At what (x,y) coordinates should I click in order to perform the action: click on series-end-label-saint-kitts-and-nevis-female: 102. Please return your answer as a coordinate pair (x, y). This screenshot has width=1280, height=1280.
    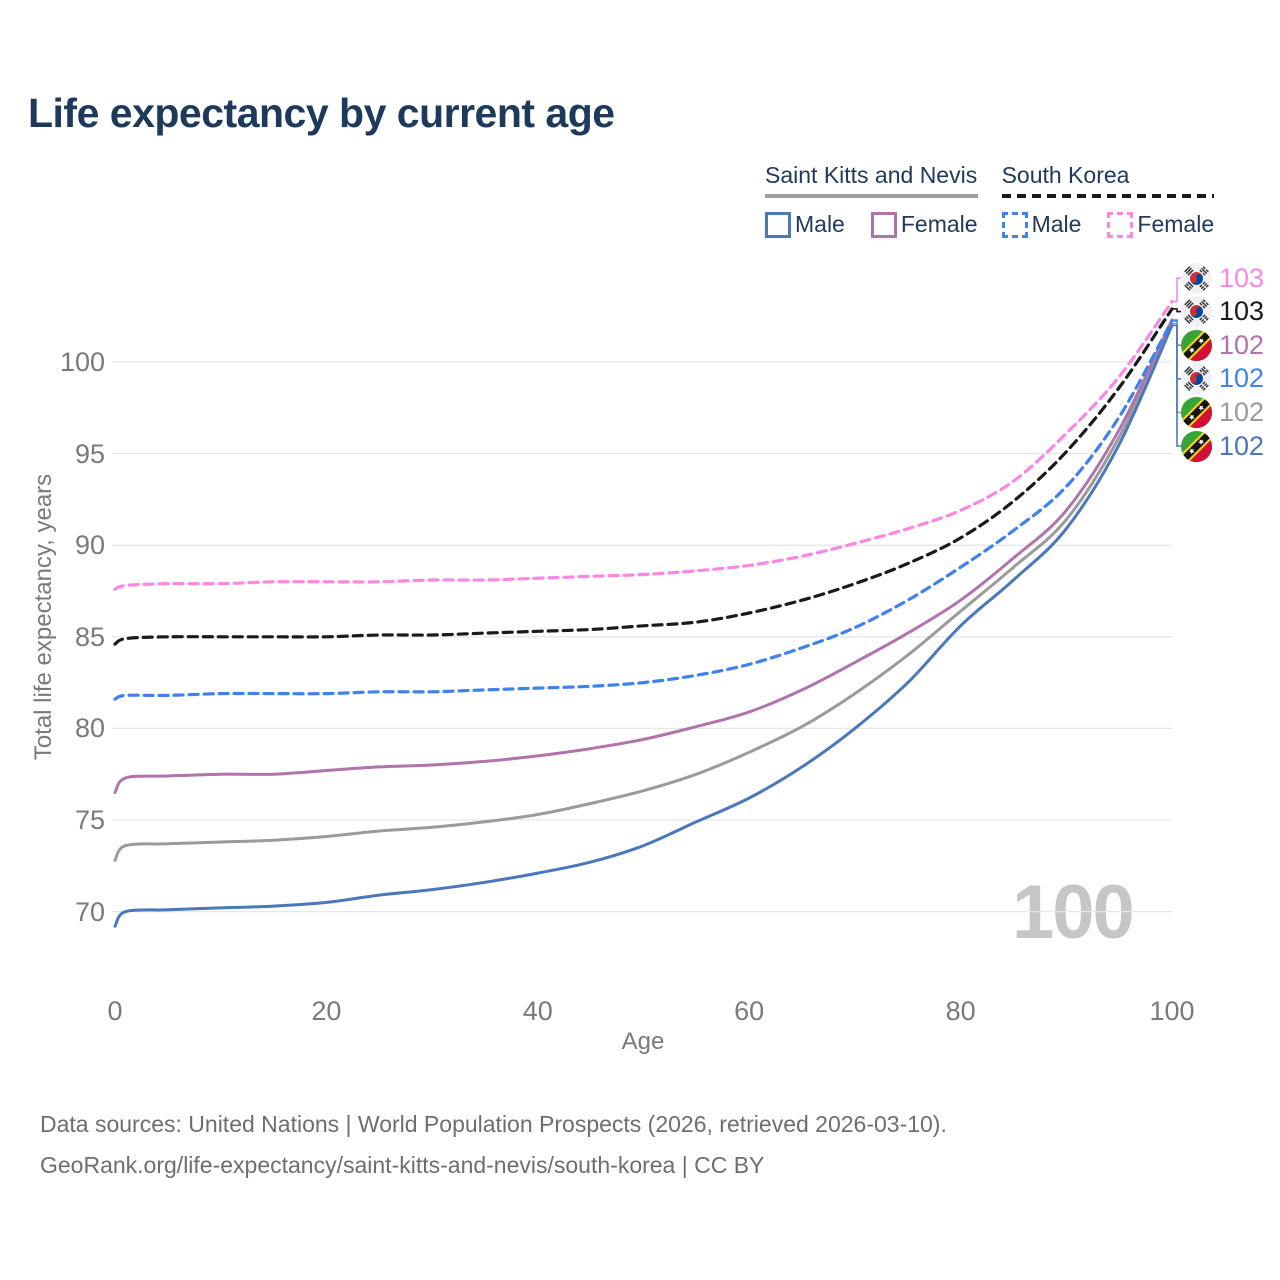
    Looking at the image, I should click on (1223, 345).